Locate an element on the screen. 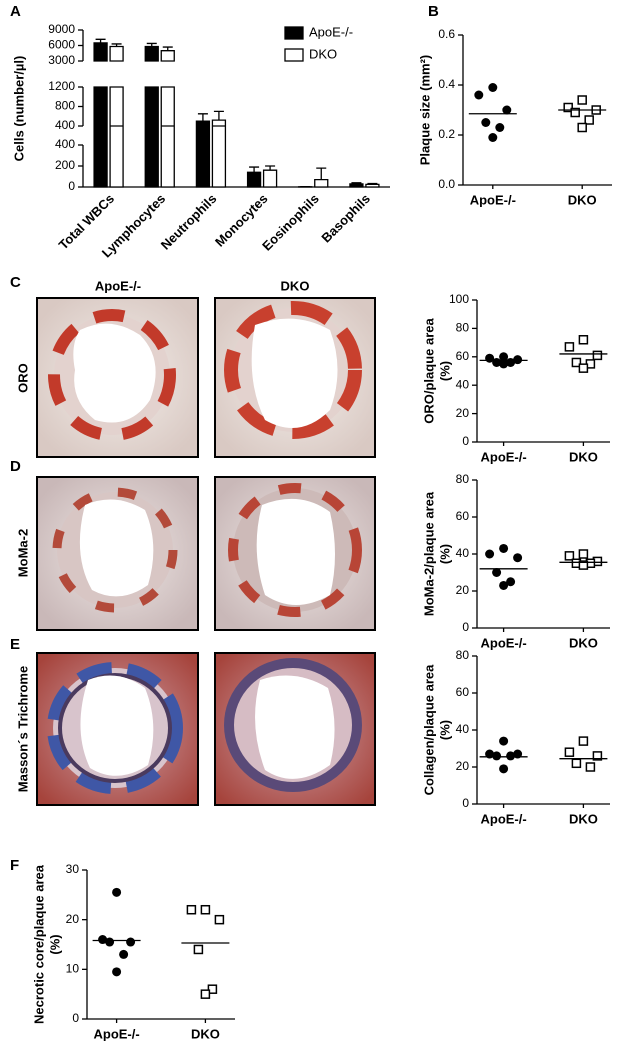 The image size is (640, 1049). panel-letter: F is located at coordinates (14, 865).